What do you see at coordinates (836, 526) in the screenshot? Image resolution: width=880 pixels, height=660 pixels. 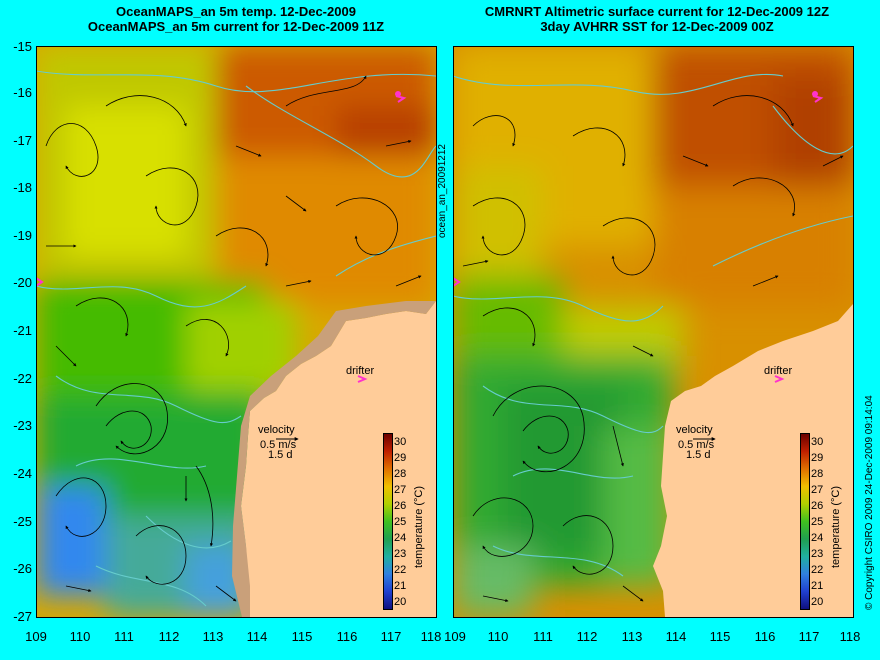 I see `right-colorbar-label: temperature (°C)` at bounding box center [836, 526].